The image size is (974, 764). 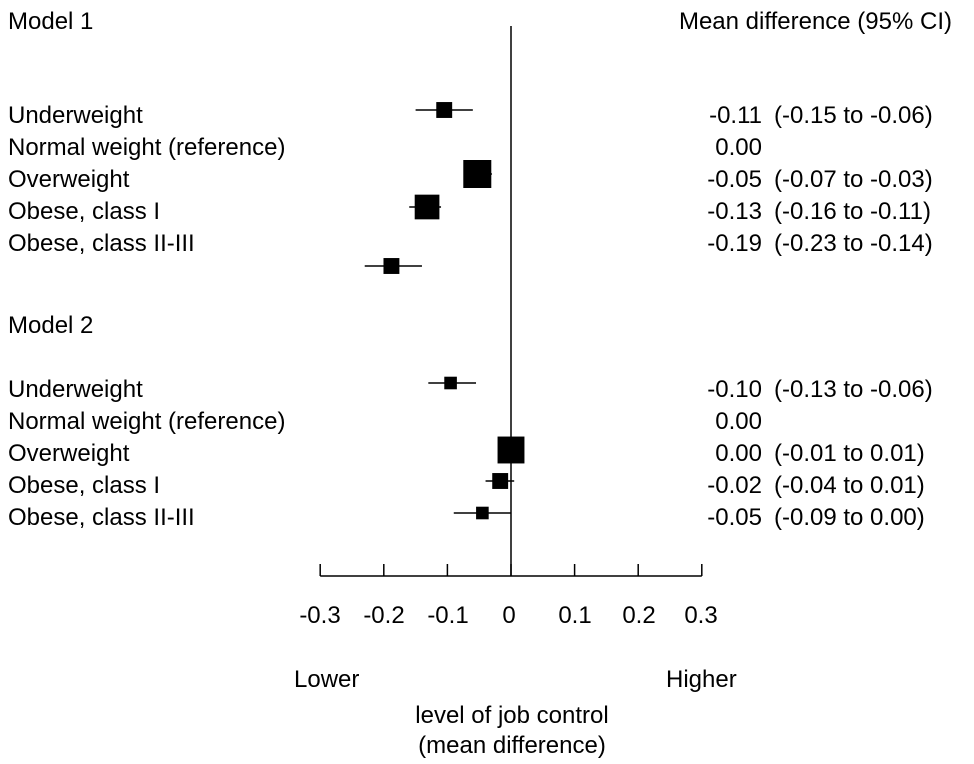 What do you see at coordinates (815, 21) in the screenshot?
I see `estimate-column-header: Mean difference (95% CI)` at bounding box center [815, 21].